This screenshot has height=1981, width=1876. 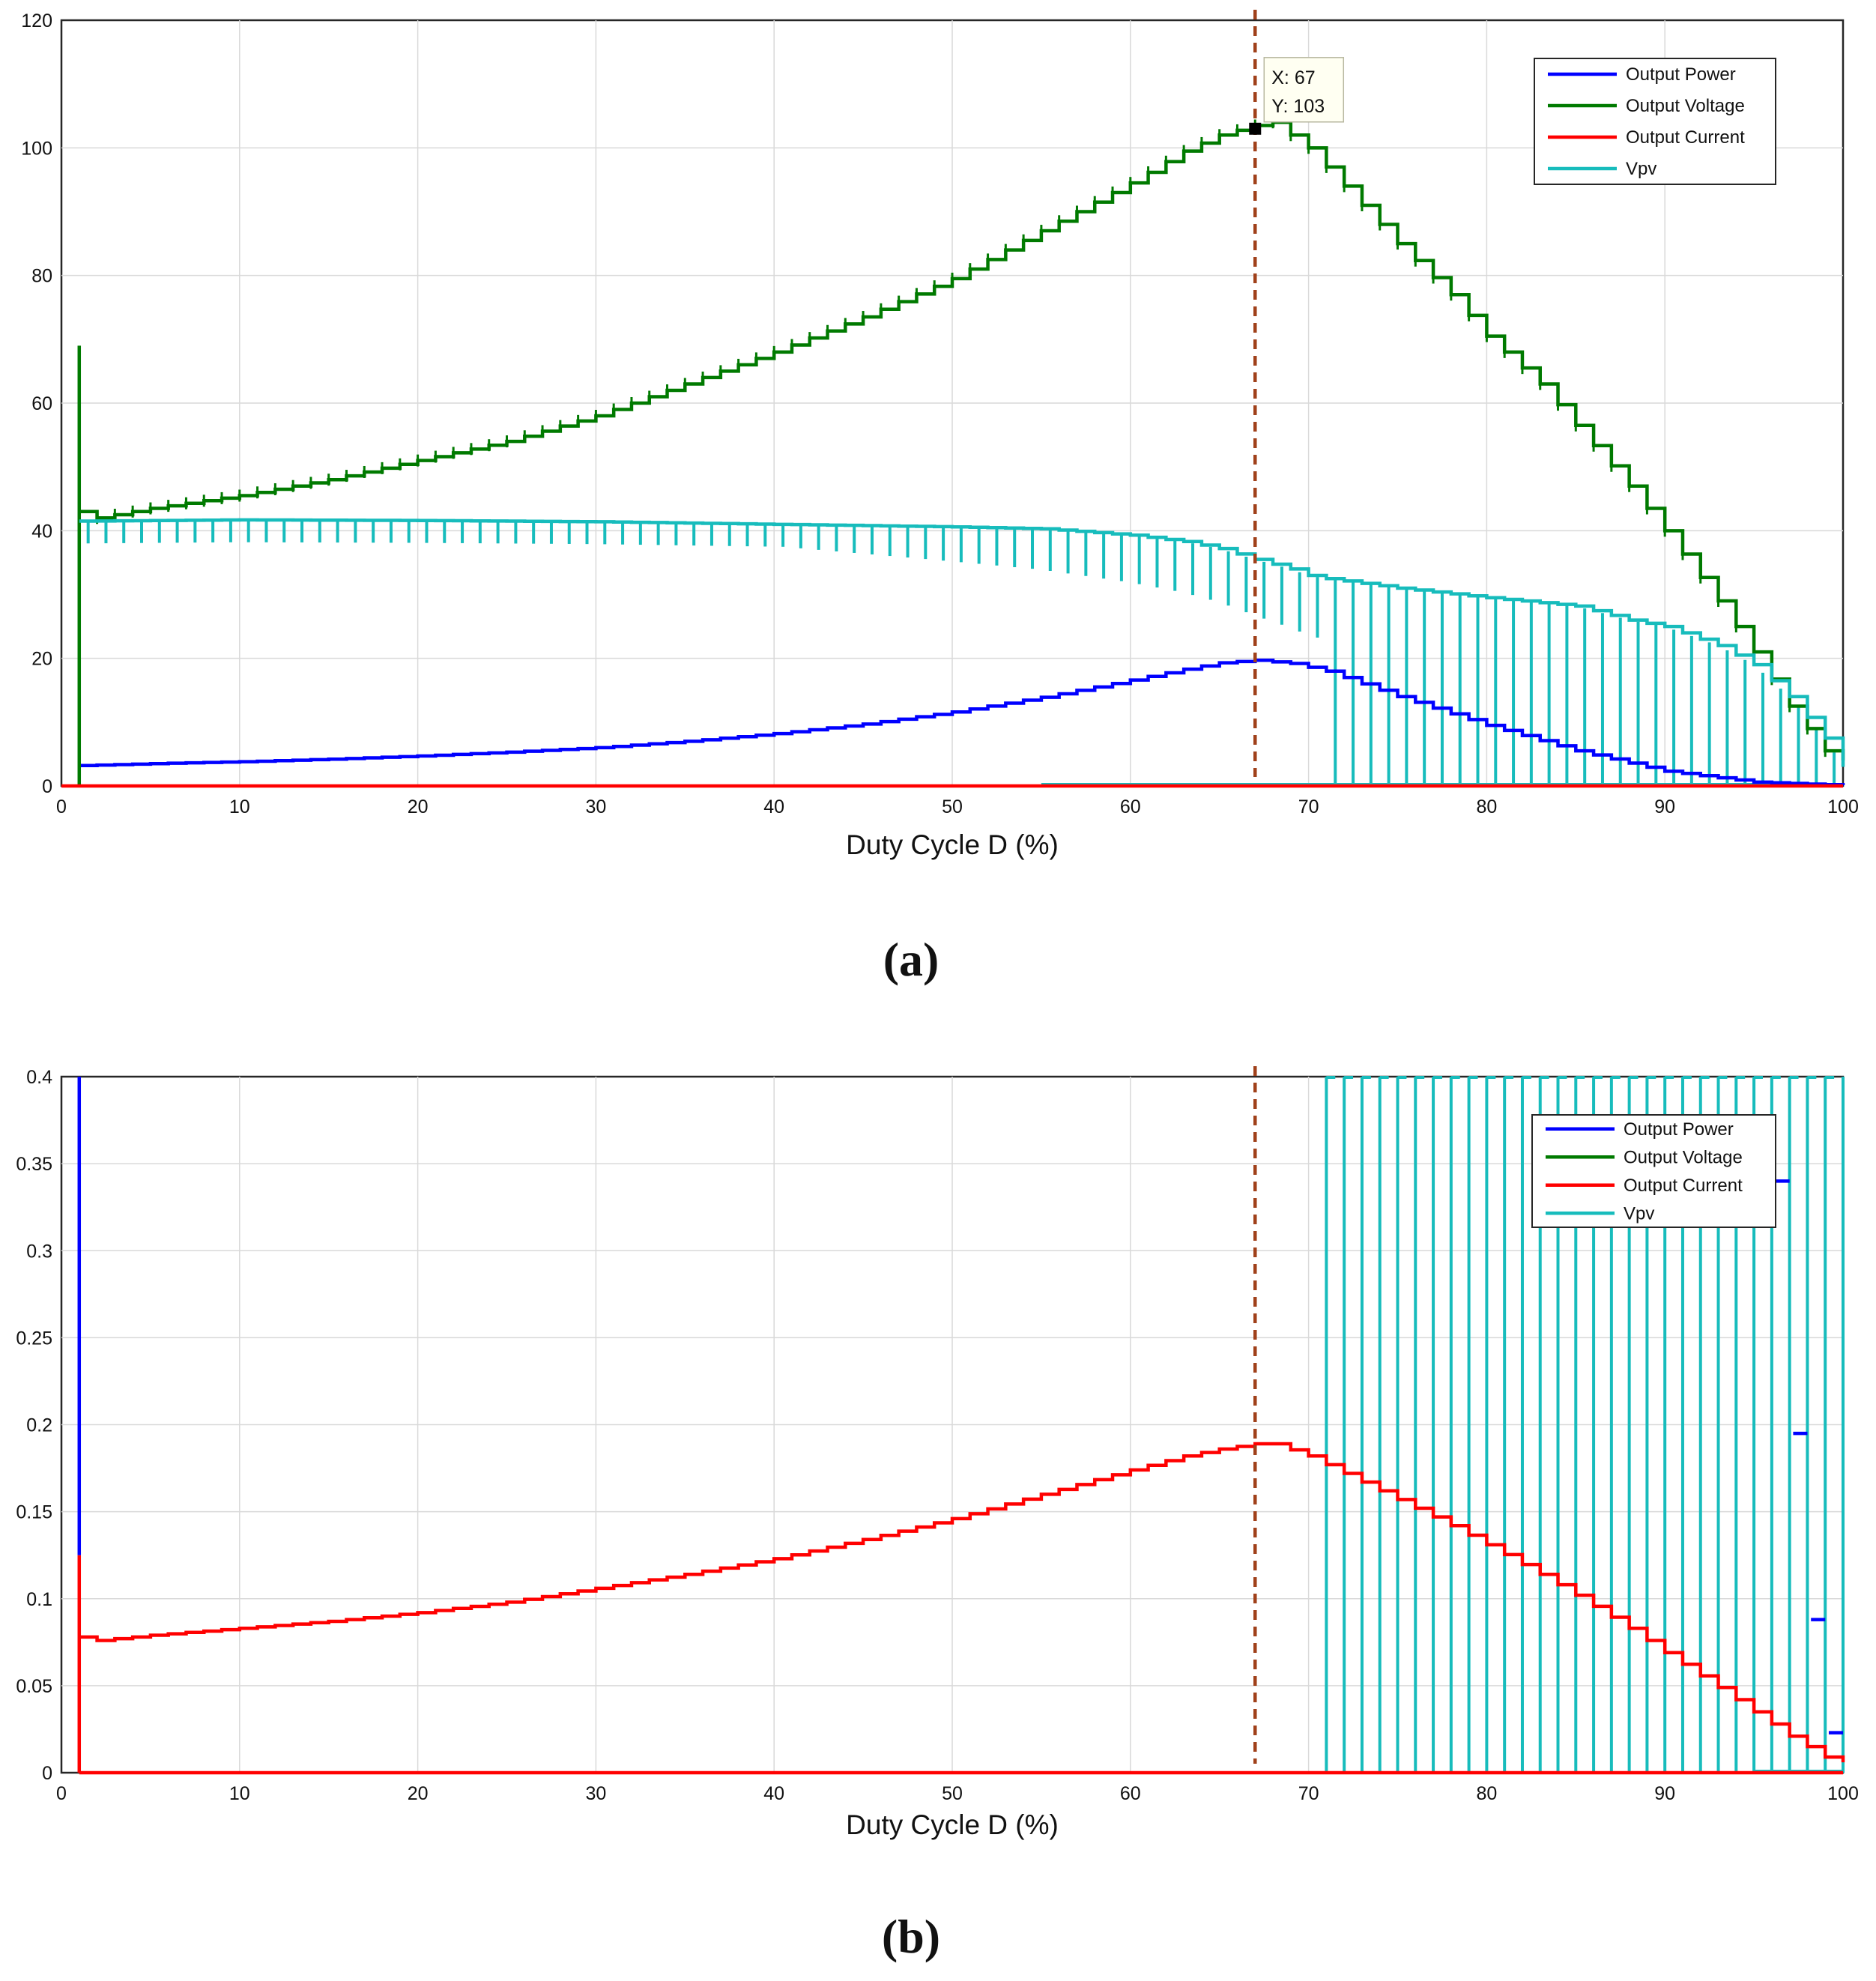 What do you see at coordinates (39, 1252) in the screenshot?
I see `y-tick-label: 0.3` at bounding box center [39, 1252].